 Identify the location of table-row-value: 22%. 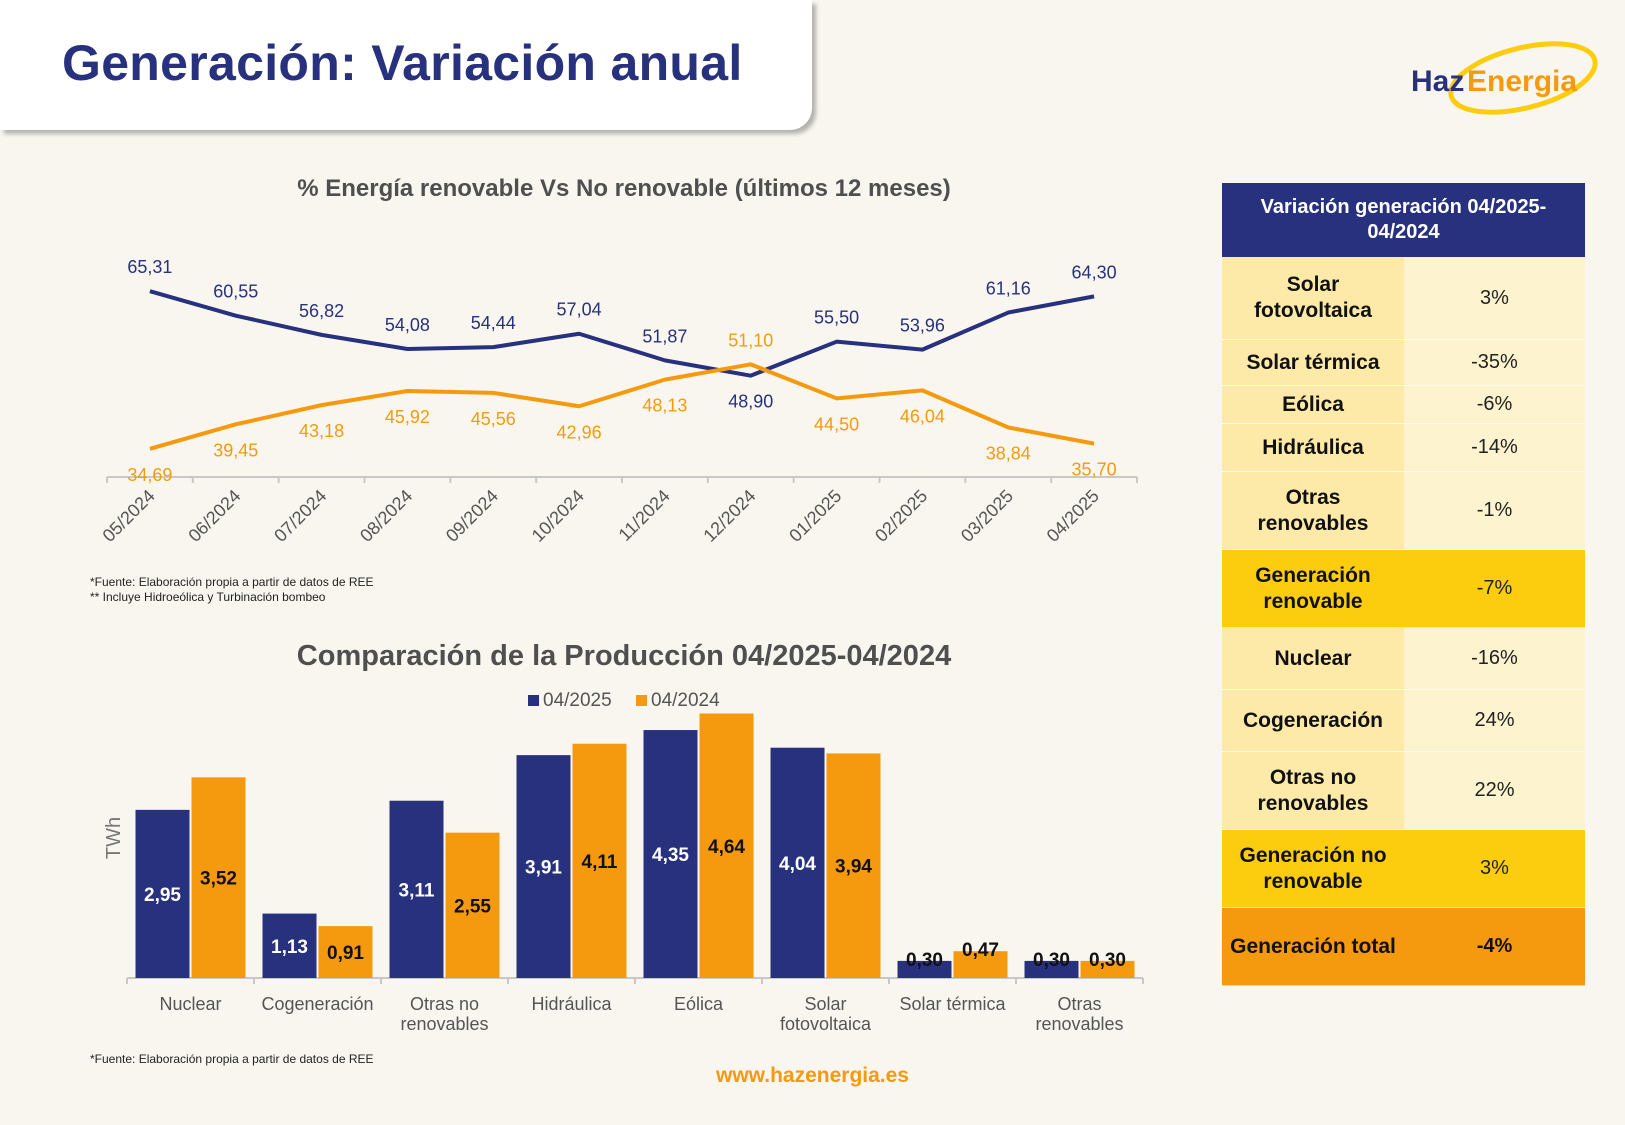
(1494, 790).